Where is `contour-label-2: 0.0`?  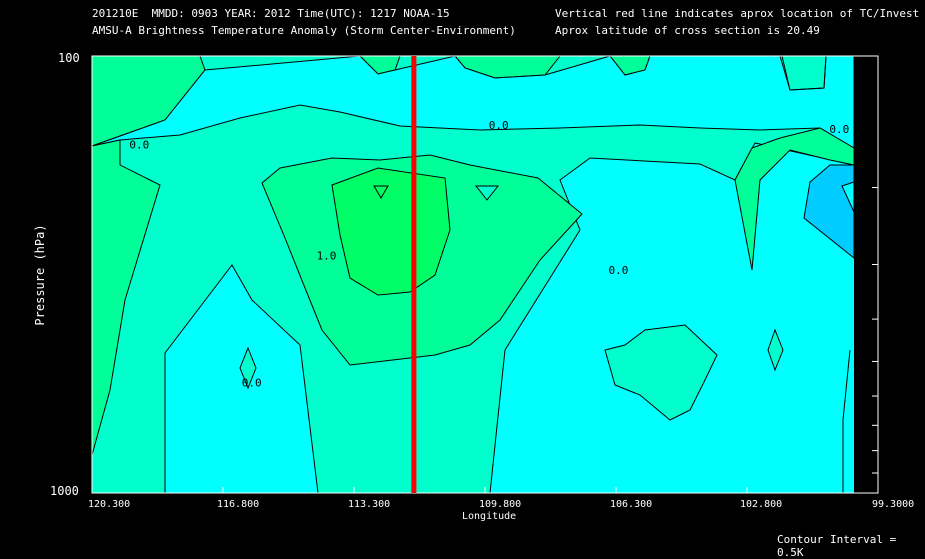
contour-label-2: 0.0 is located at coordinates (499, 125).